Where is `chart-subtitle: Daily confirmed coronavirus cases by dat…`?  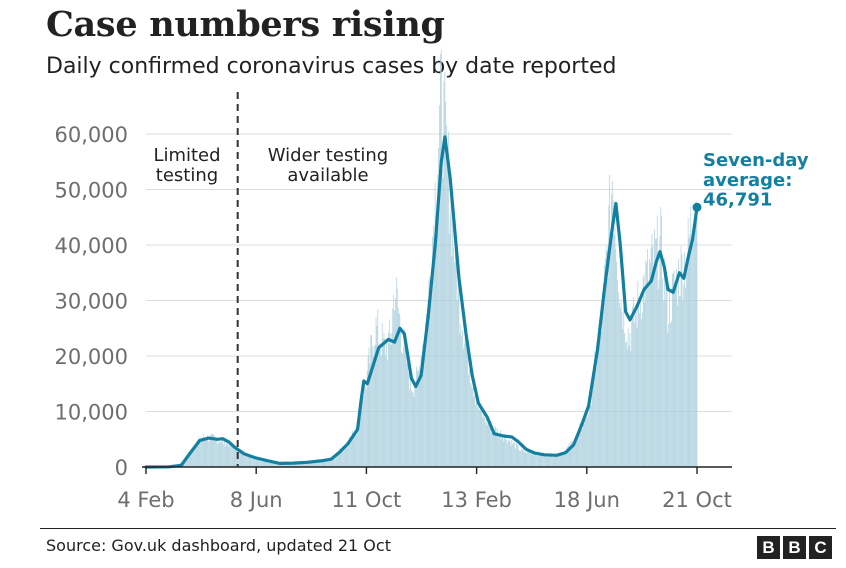
chart-subtitle: Daily confirmed coronavirus cases by dat… is located at coordinates (331, 66).